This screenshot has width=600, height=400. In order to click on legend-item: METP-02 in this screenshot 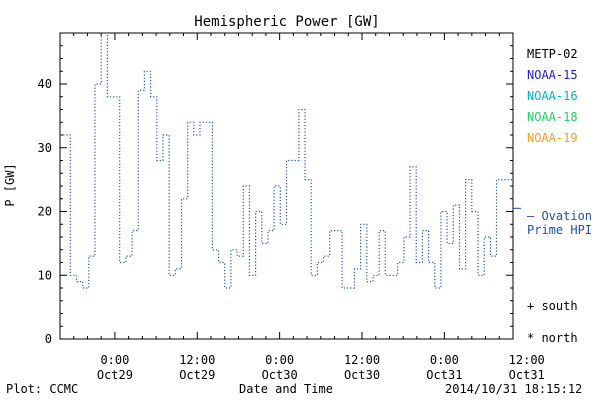, I will do `click(552, 54)`.